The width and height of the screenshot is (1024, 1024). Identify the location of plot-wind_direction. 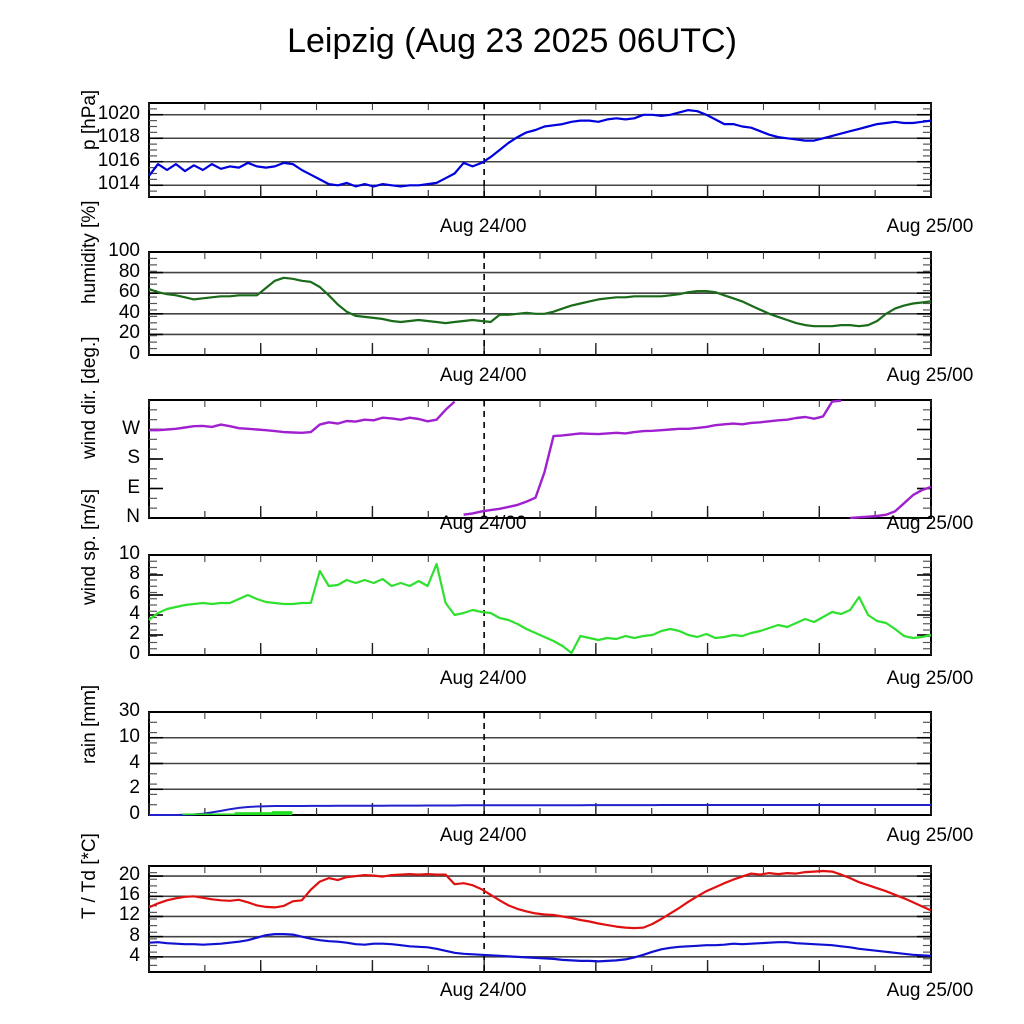
(540, 459).